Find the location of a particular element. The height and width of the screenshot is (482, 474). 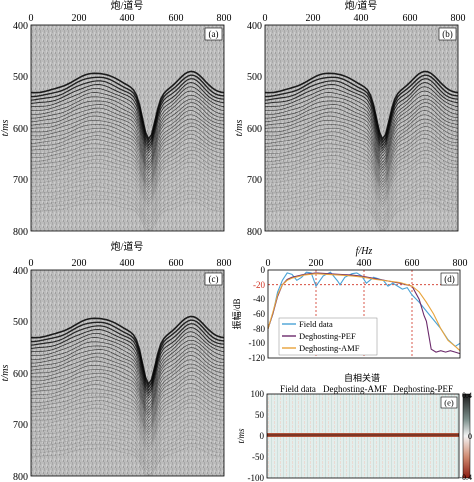

series-line-amf is located at coordinates (364, 312).